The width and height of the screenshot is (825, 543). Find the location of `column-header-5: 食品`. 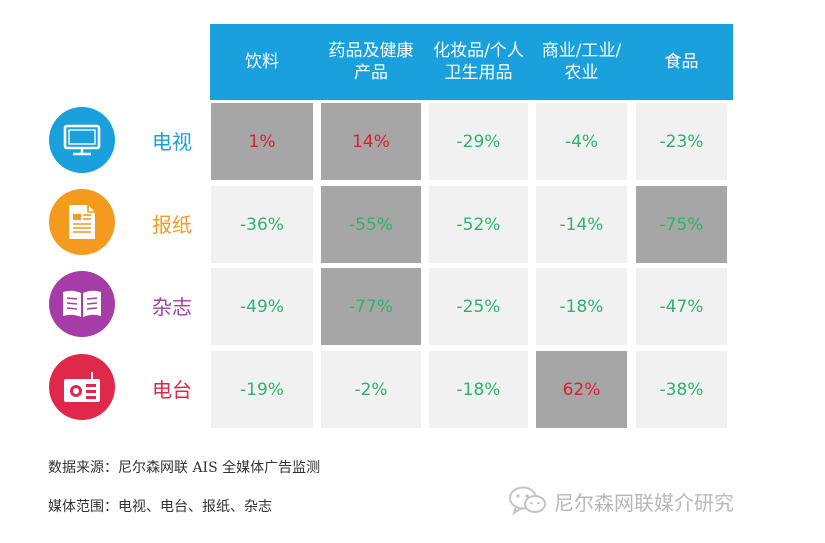

column-header-5: 食品 is located at coordinates (681, 62).